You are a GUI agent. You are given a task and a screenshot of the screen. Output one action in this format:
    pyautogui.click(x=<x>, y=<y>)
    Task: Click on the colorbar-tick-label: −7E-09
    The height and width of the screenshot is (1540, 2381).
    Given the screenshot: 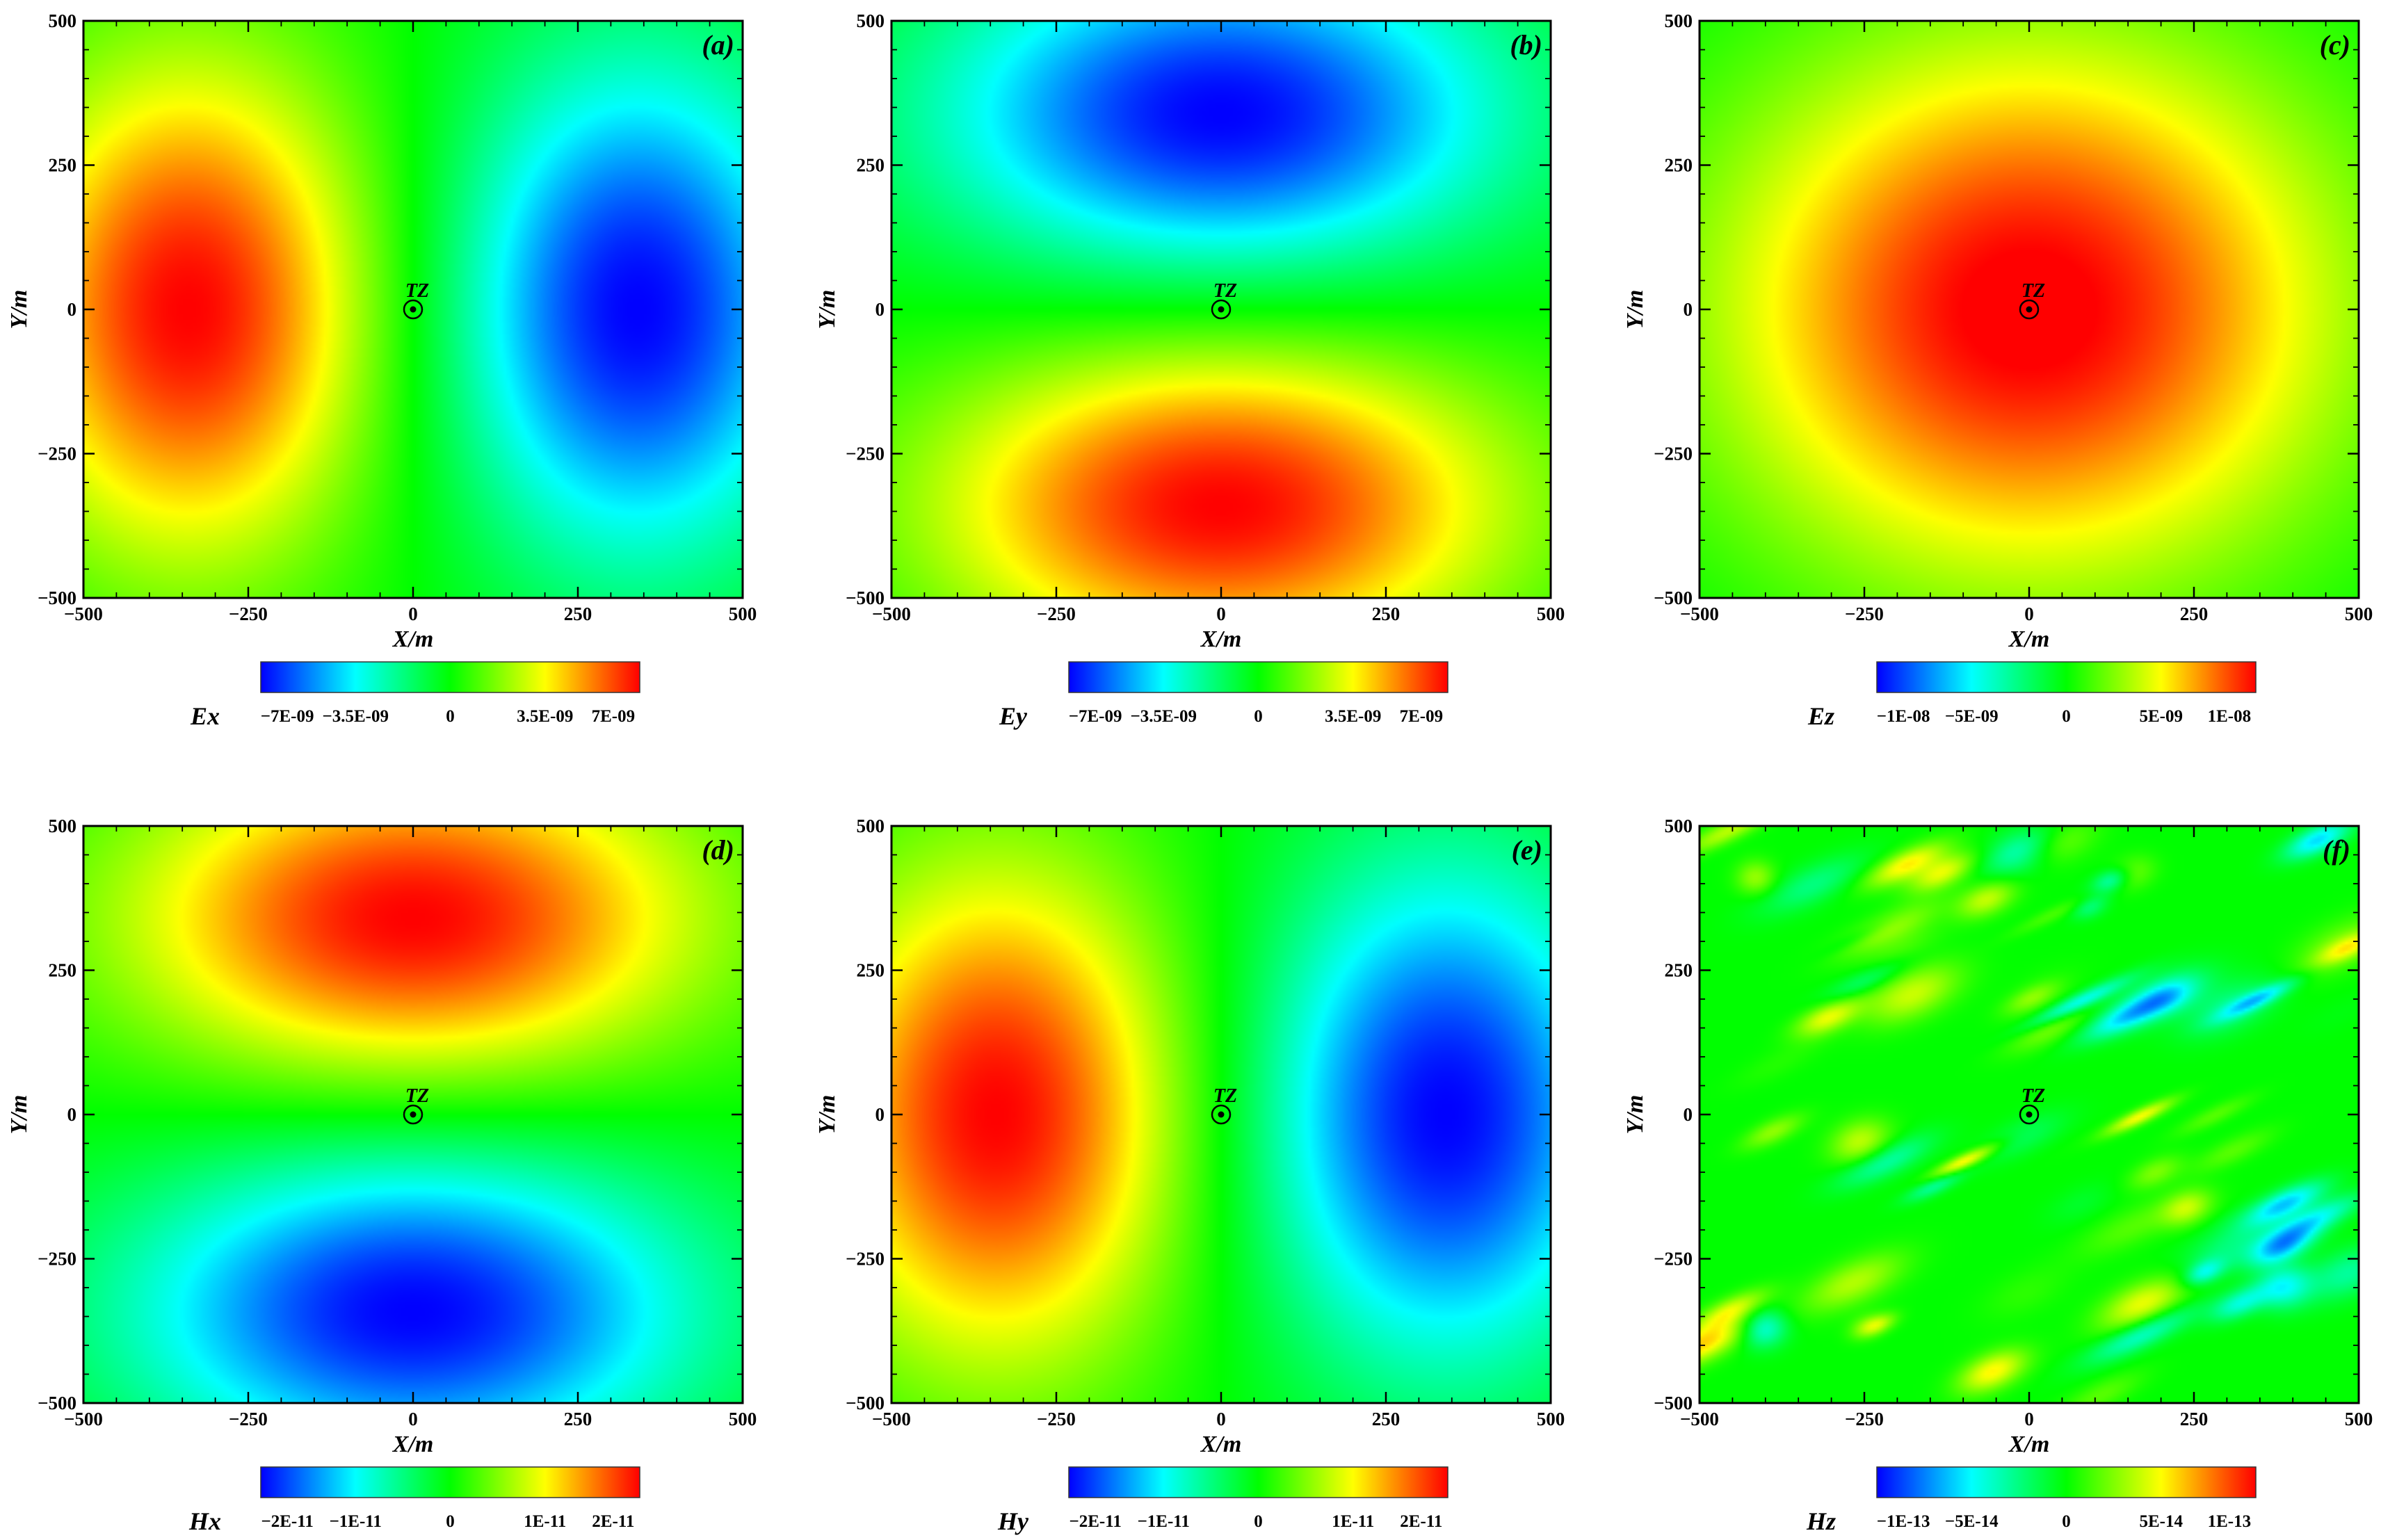 What is the action you would take?
    pyautogui.click(x=287, y=716)
    